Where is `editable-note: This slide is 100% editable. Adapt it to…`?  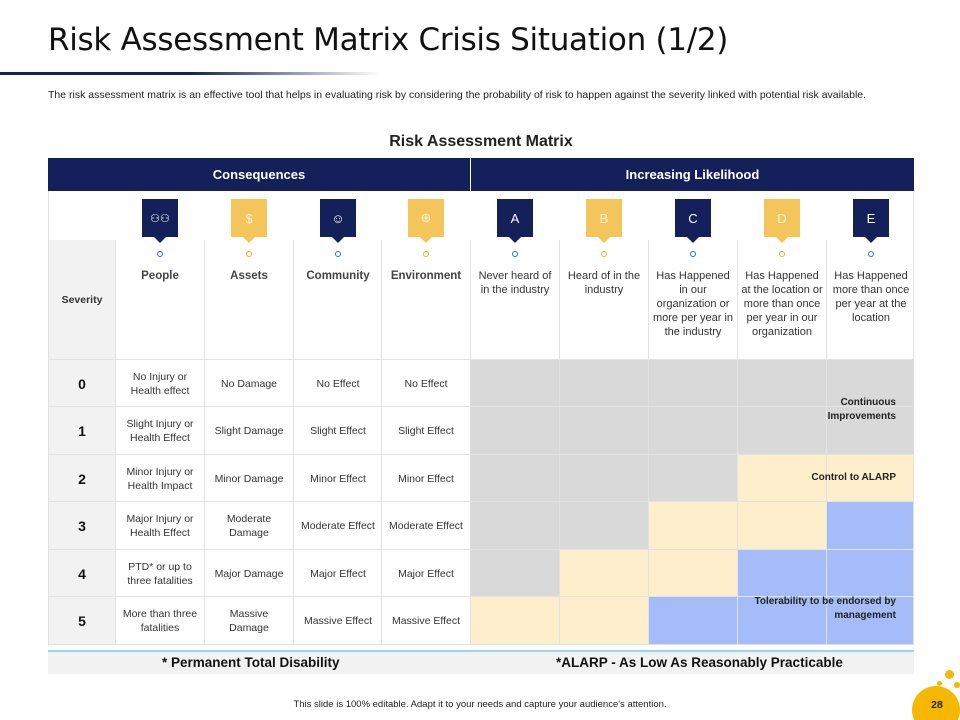
editable-note: This slide is 100% editable. Adapt it to… is located at coordinates (480, 704).